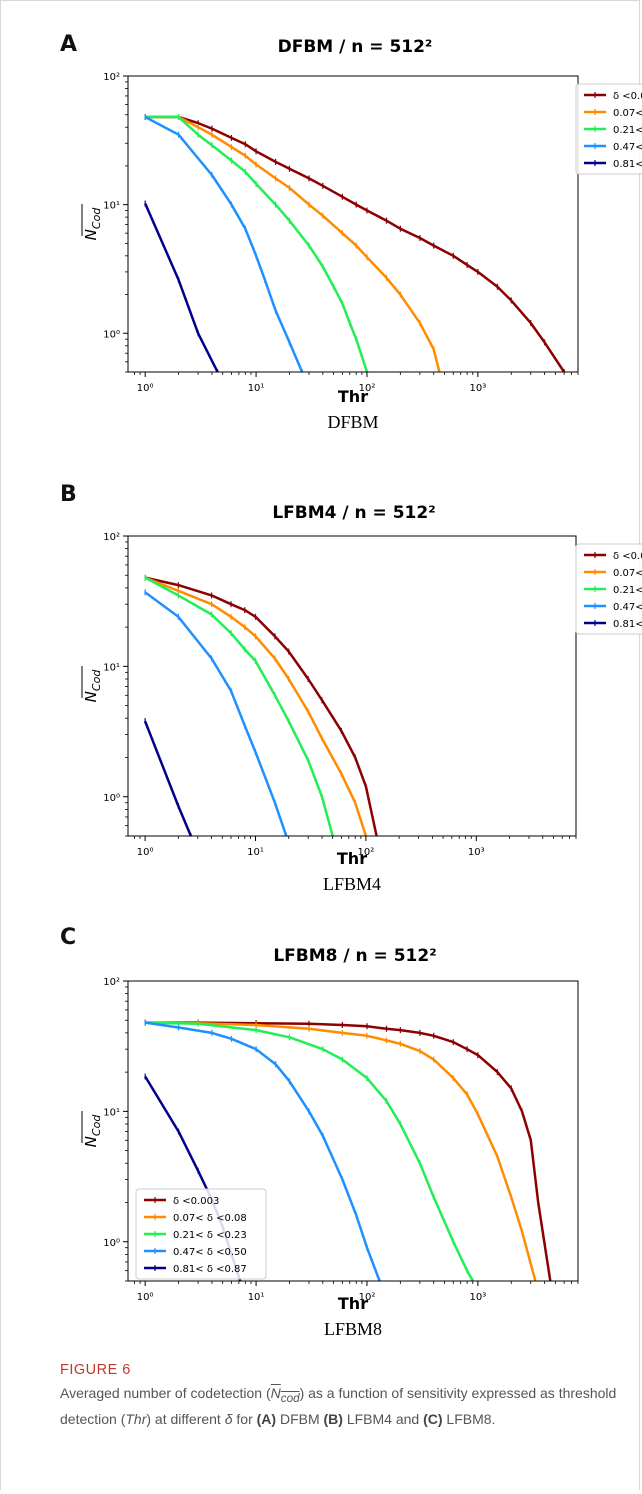 Image resolution: width=642 pixels, height=1494 pixels. I want to click on caption-part: DFBM, so click(300, 1418).